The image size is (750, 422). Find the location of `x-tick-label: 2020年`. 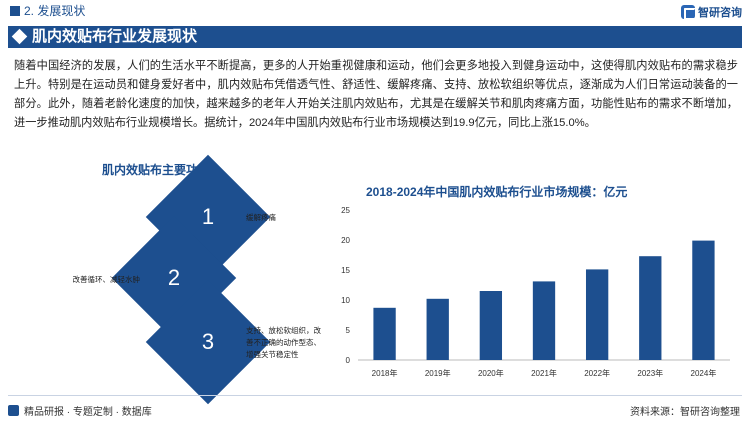

x-tick-label: 2020年 is located at coordinates (491, 373).